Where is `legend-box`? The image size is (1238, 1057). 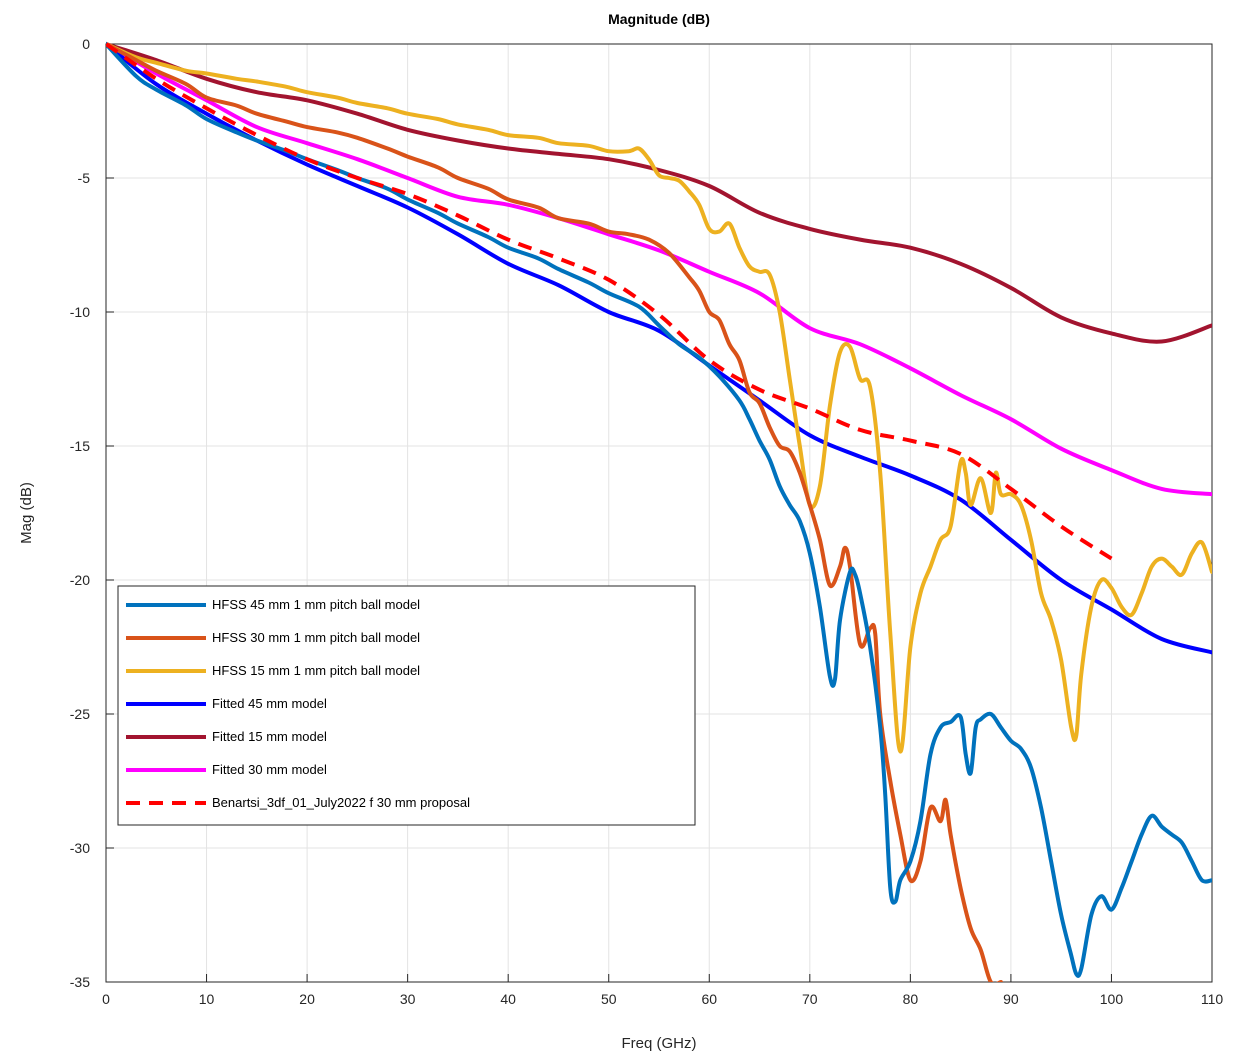 legend-box is located at coordinates (406, 705).